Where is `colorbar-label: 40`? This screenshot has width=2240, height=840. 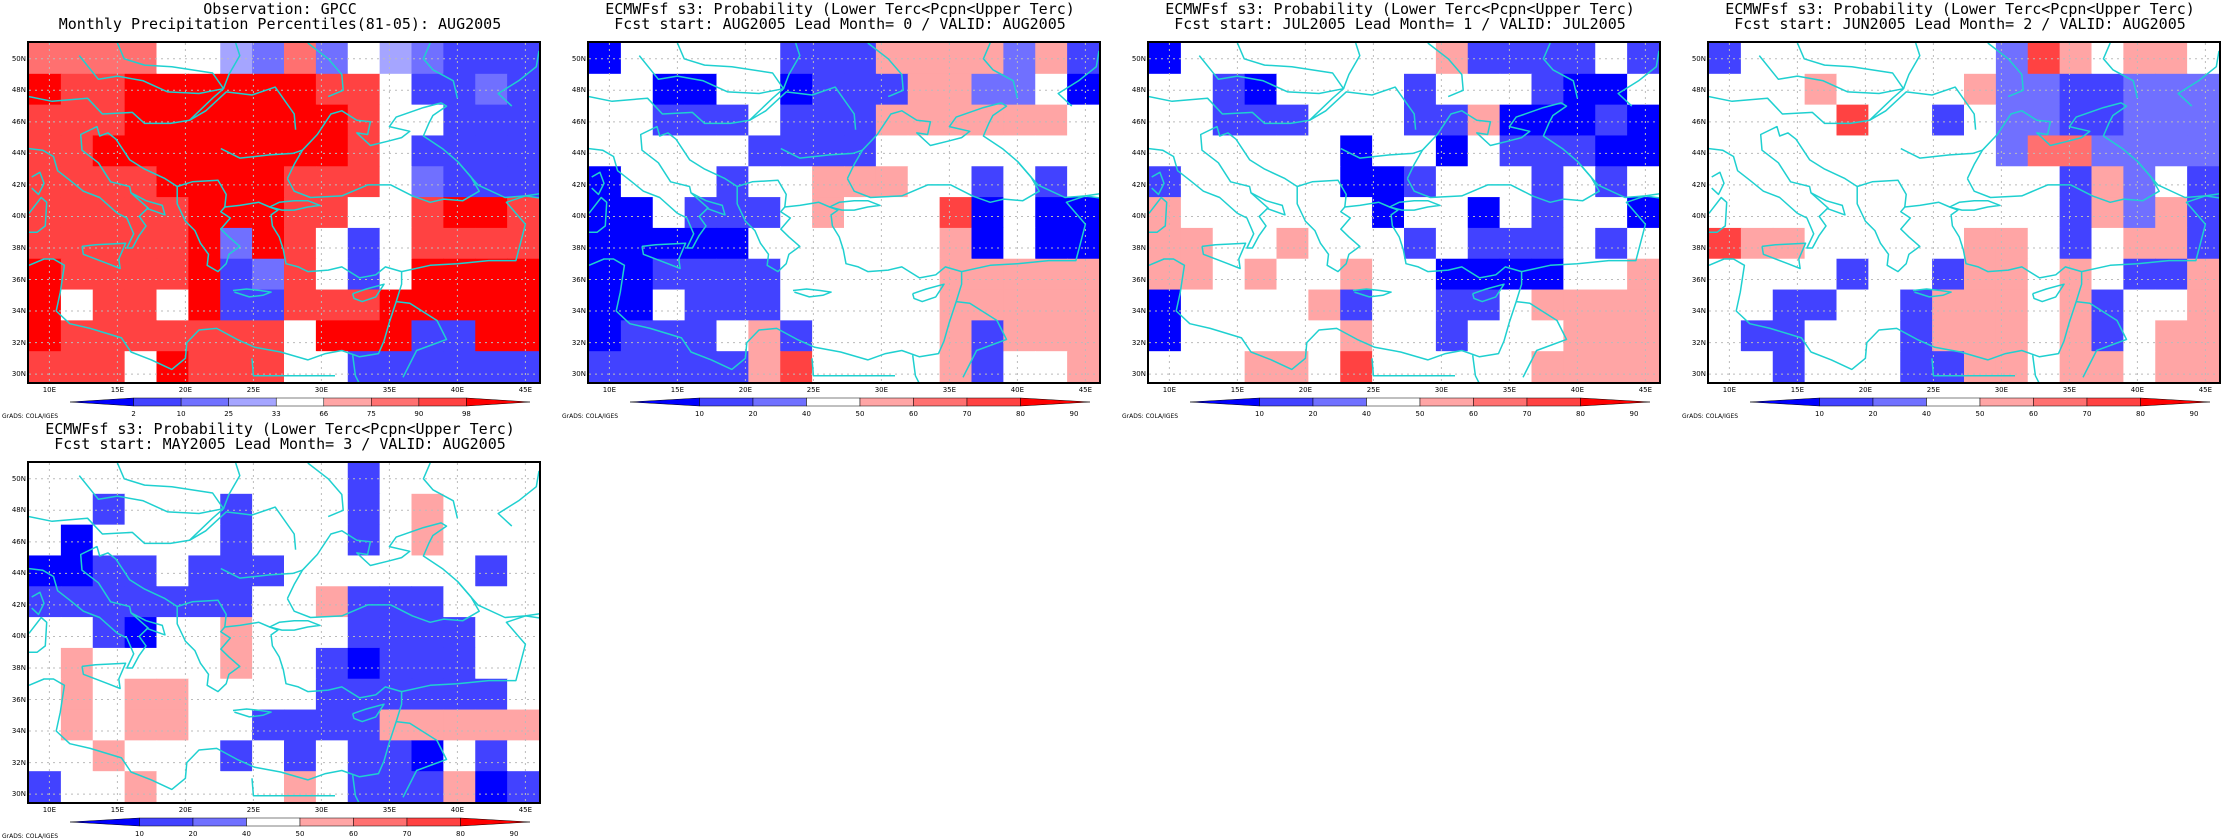
colorbar-label: 40 is located at coordinates (246, 834).